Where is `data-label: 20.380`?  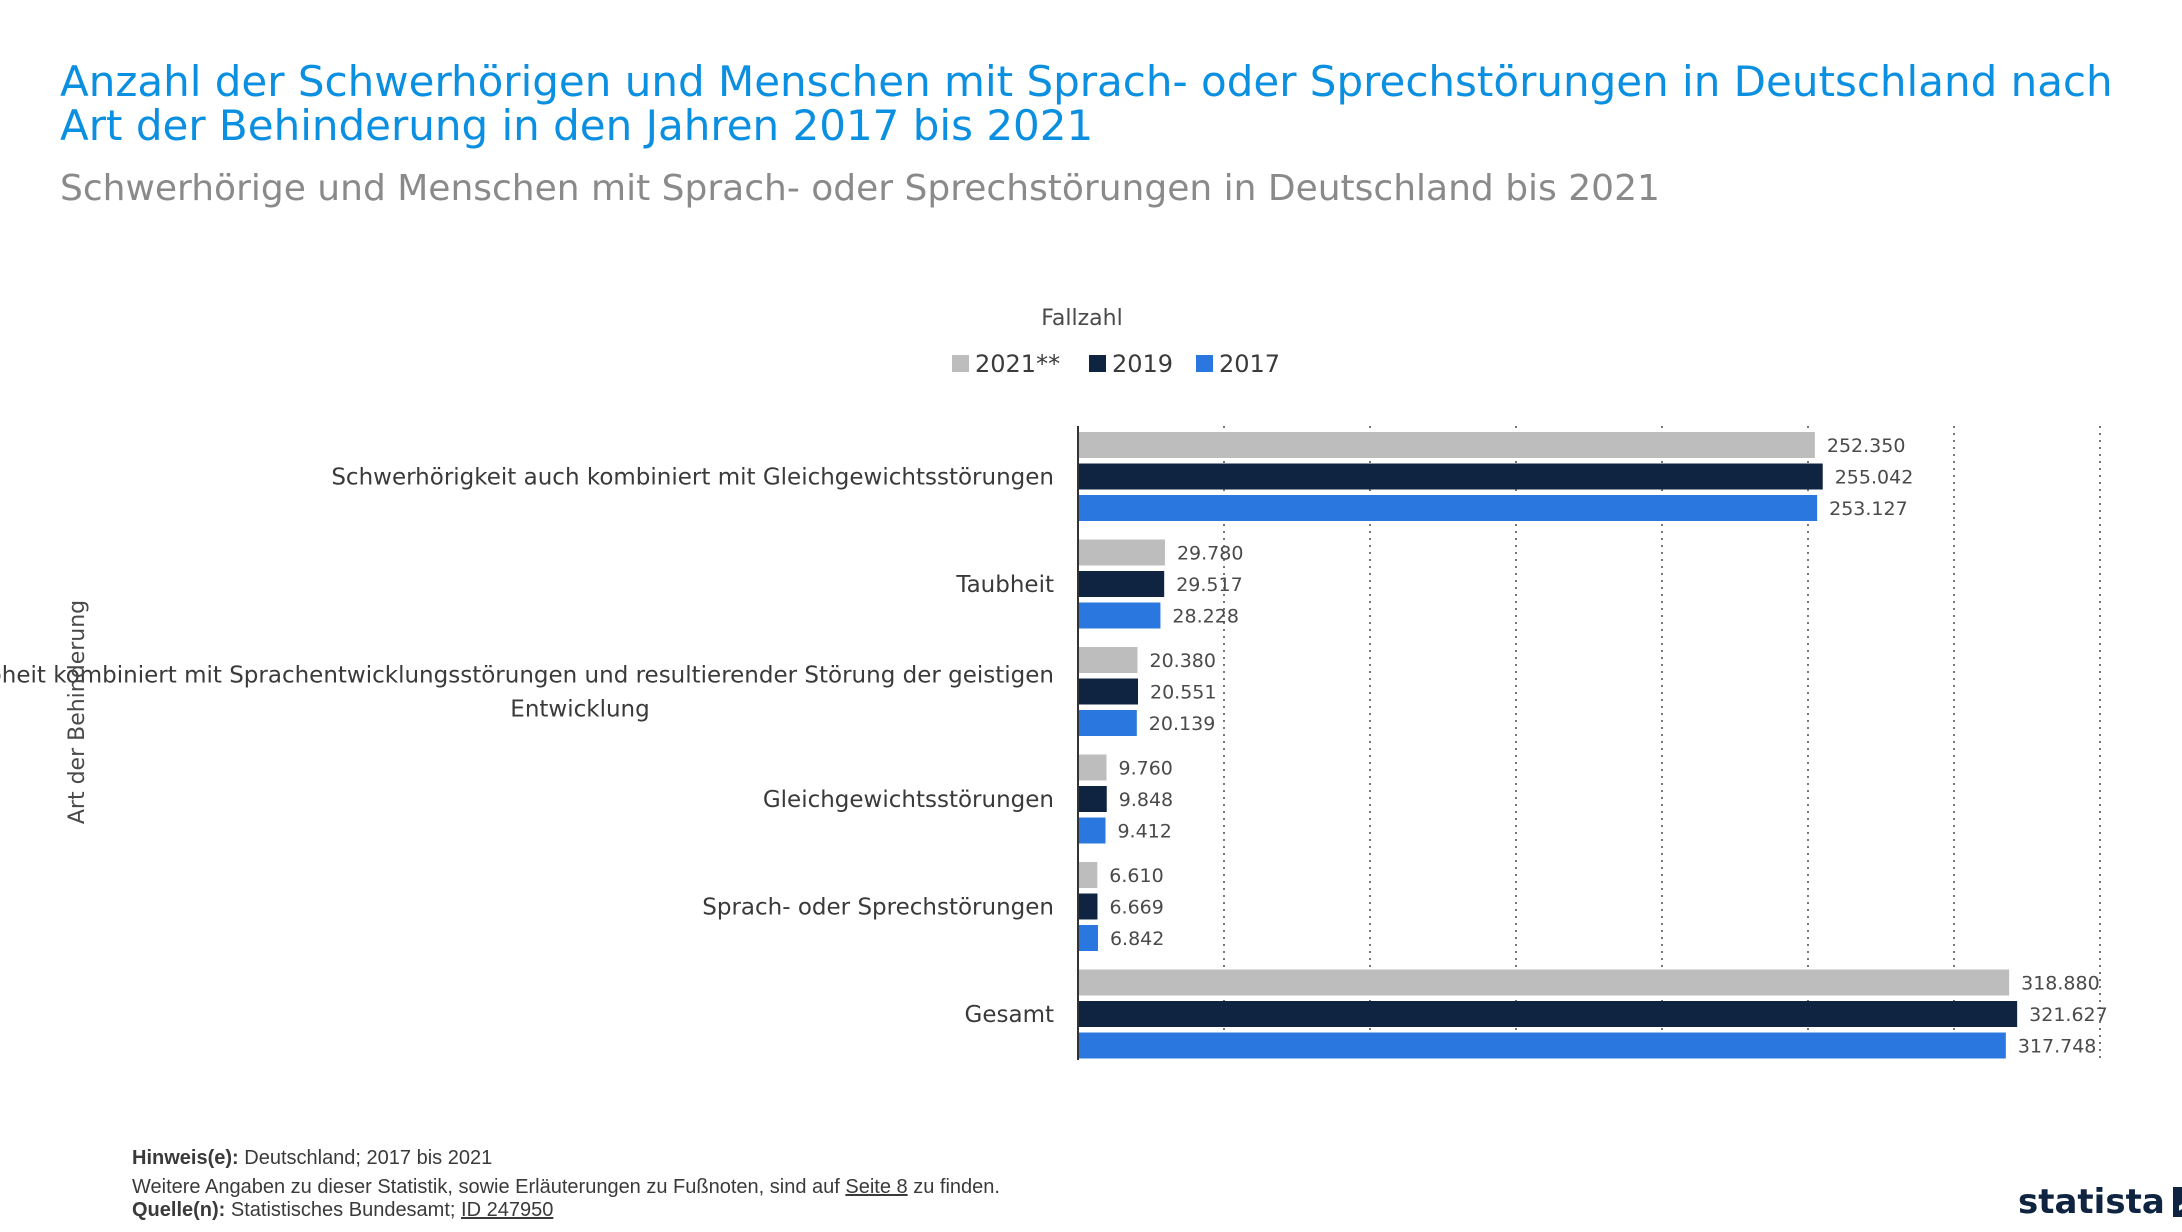
data-label: 20.380 is located at coordinates (1183, 661).